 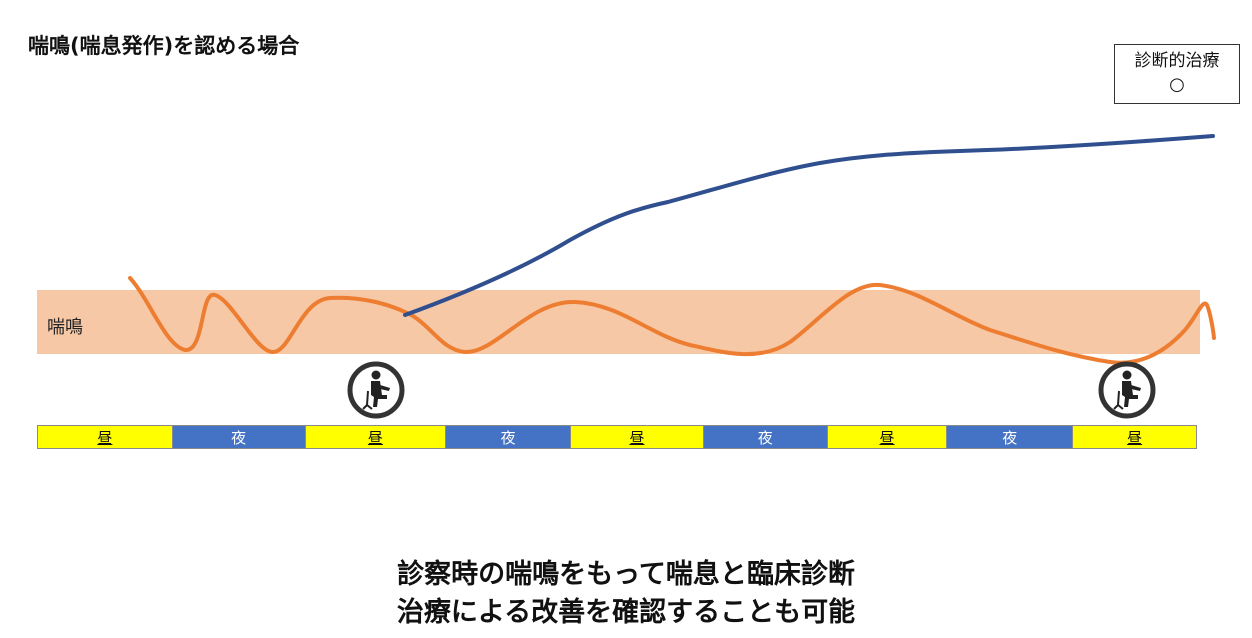 What do you see at coordinates (1177, 61) in the screenshot?
I see `diagnostic-treatment-label: 診断的治療` at bounding box center [1177, 61].